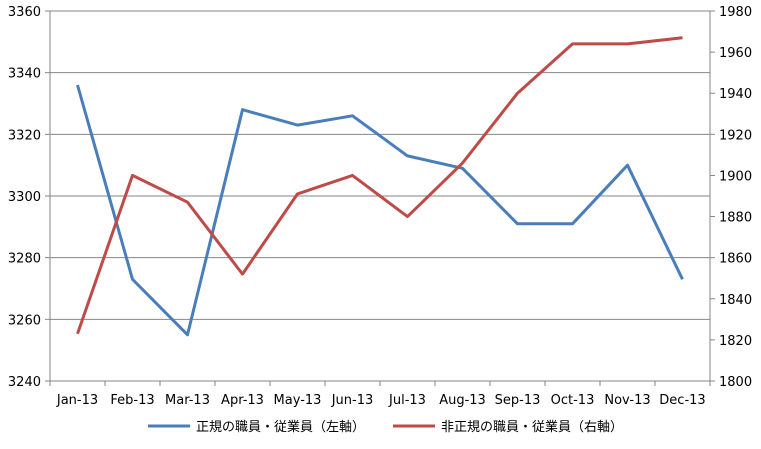 Image resolution: width=761 pixels, height=449 pixels. I want to click on x-axis-tick-label: Jul-13, so click(407, 400).